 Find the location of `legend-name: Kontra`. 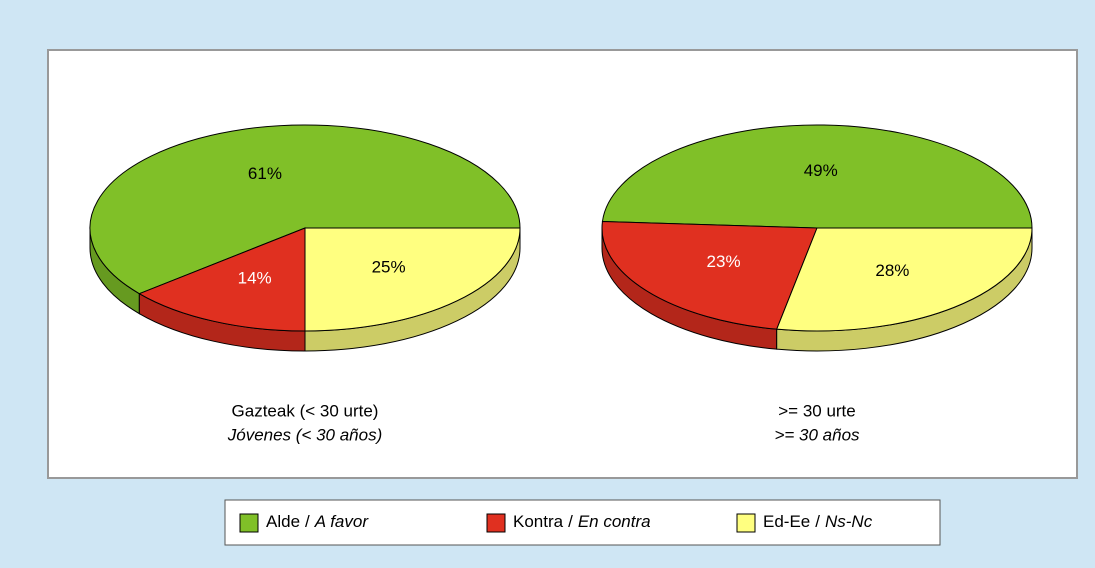

legend-name: Kontra is located at coordinates (538, 521).